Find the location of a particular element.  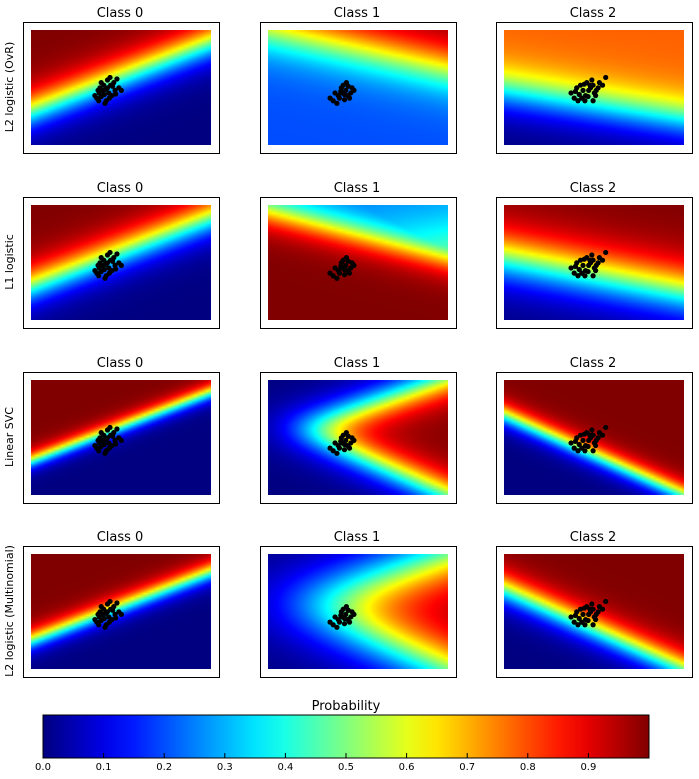

title-r0-c1: Class 1 is located at coordinates (357, 13).